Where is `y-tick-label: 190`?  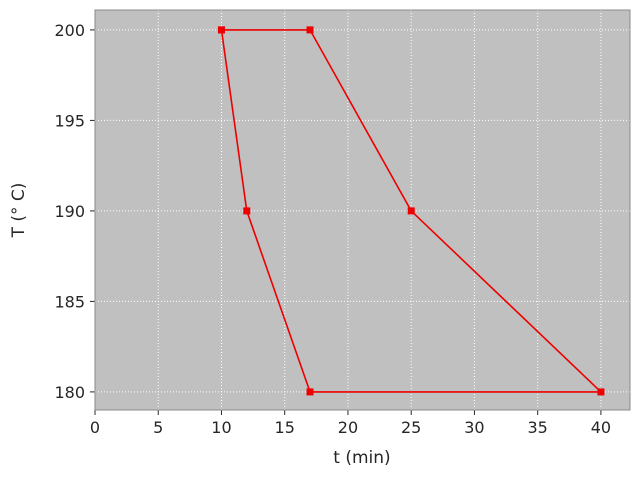
y-tick-label: 190 is located at coordinates (69, 211).